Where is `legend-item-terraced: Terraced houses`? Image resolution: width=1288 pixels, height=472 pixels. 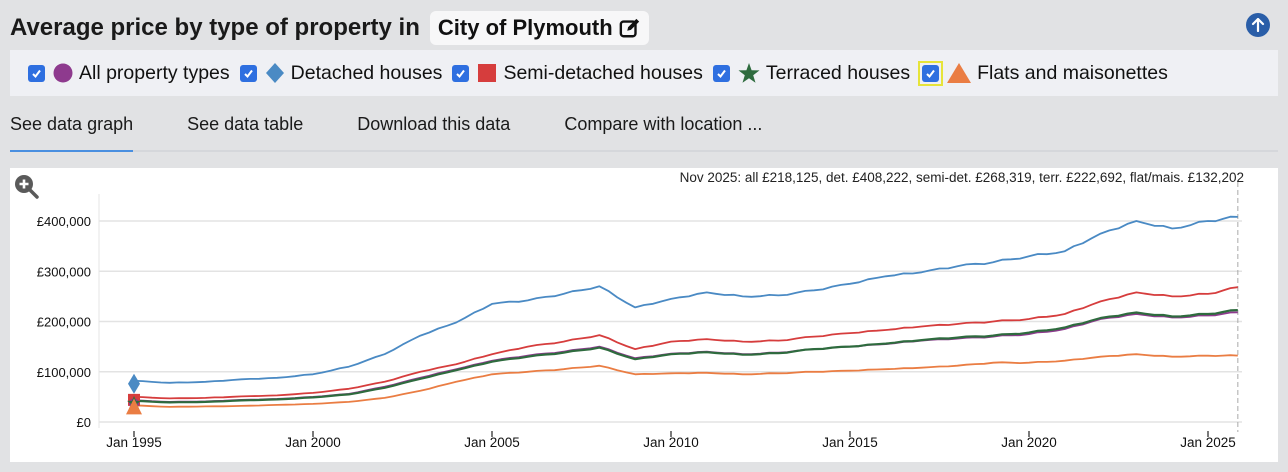
legend-item-terraced: Terraced houses is located at coordinates (811, 73).